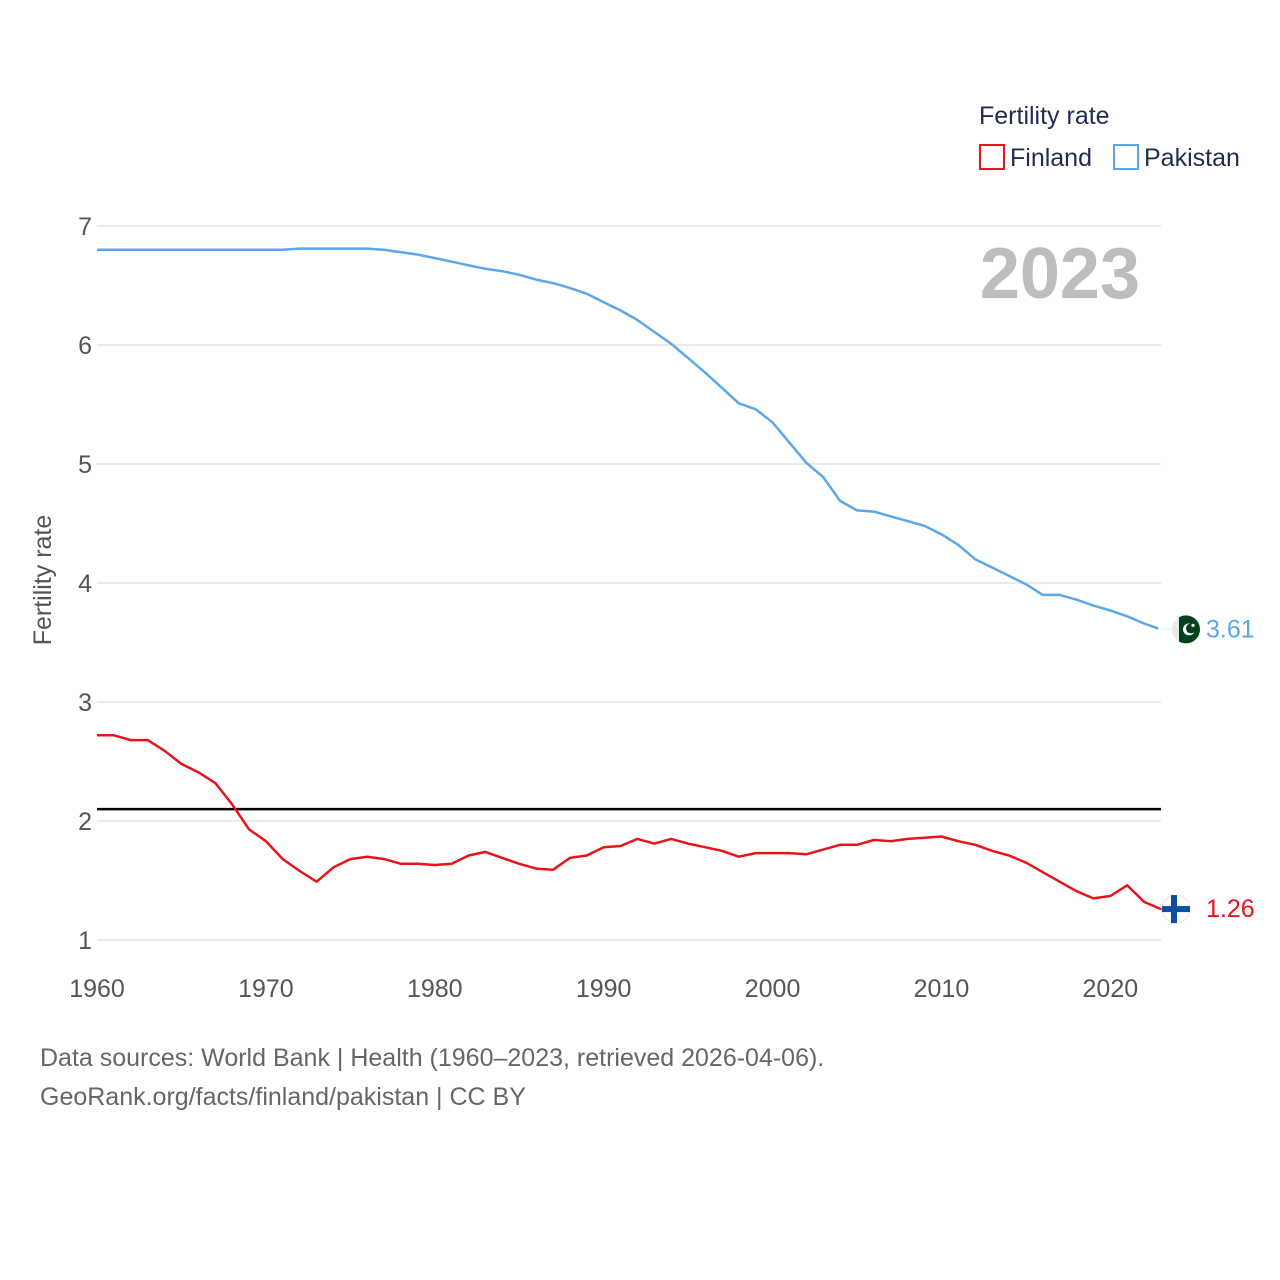 The height and width of the screenshot is (1280, 1280). I want to click on pakistan-flag-star, so click(1193, 625).